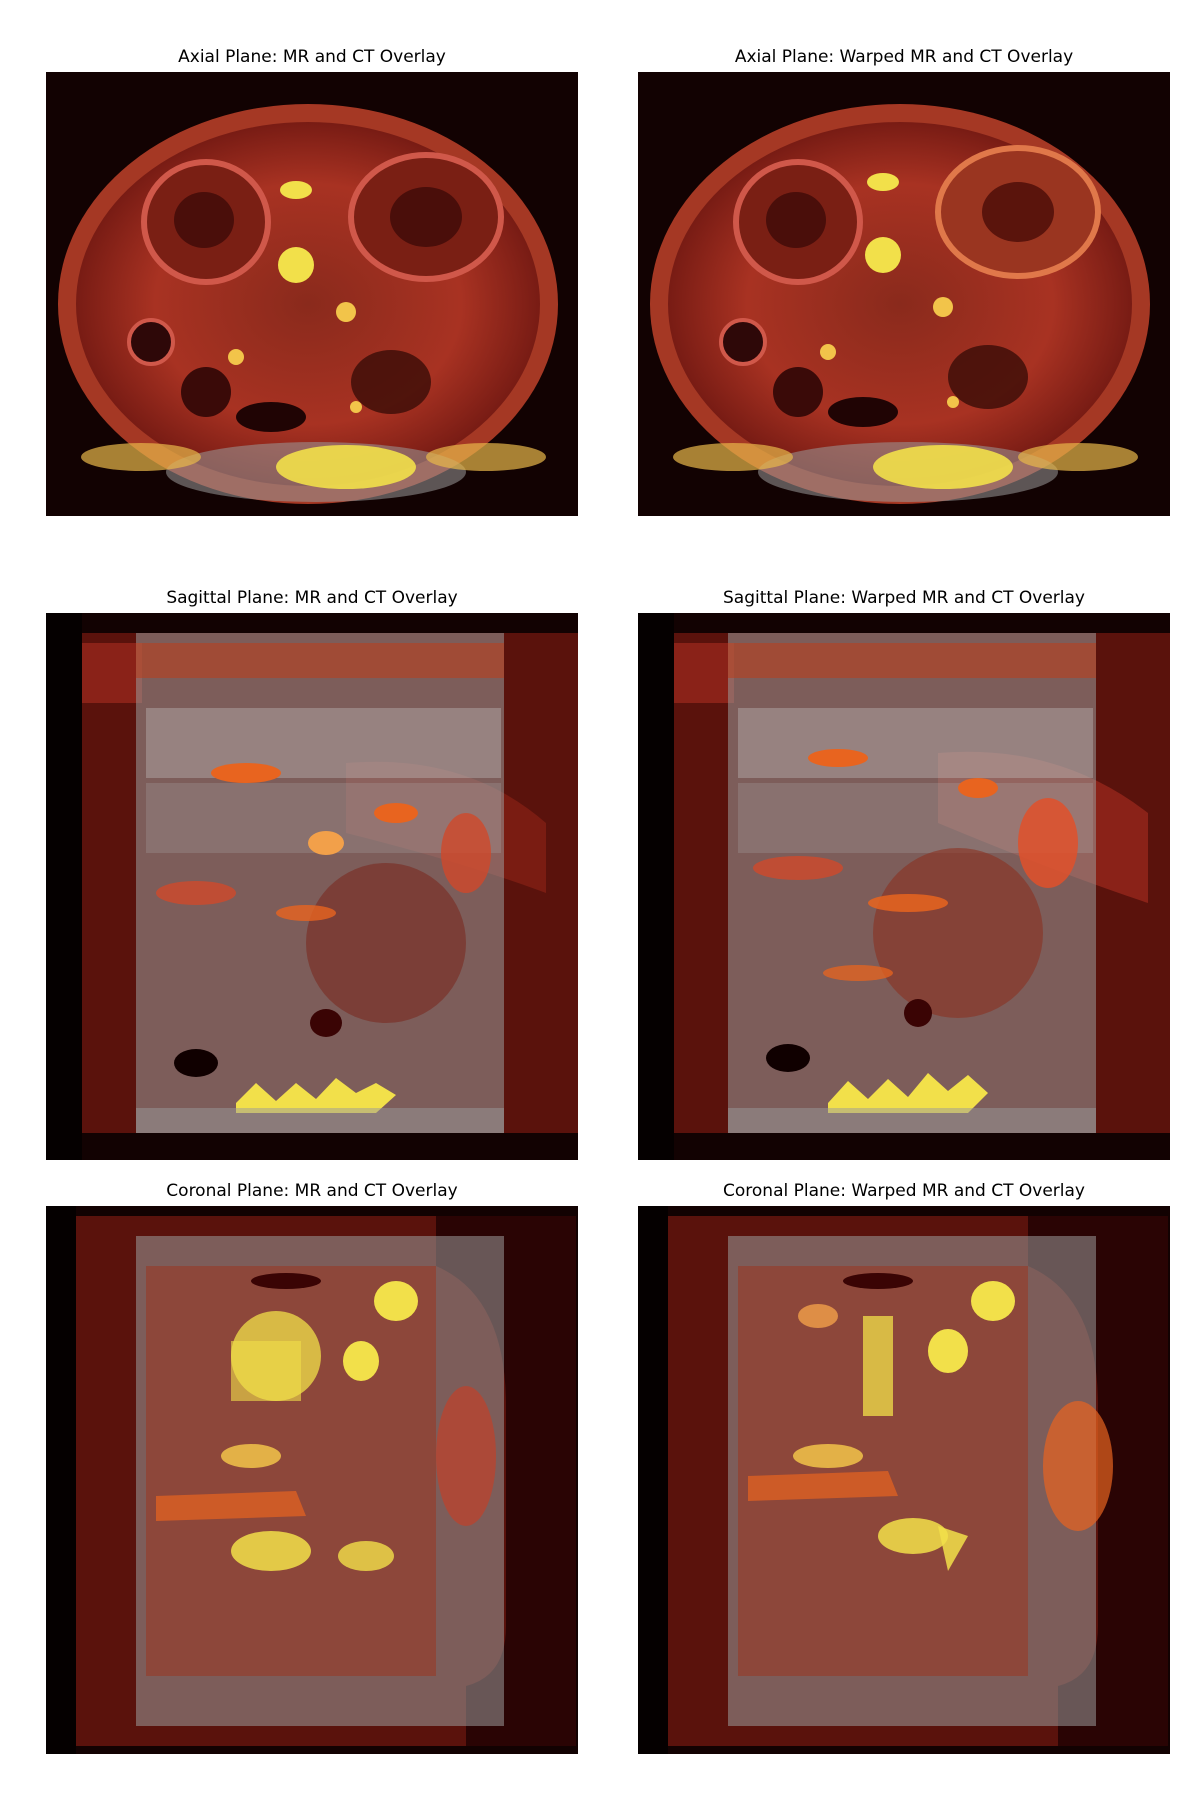 This screenshot has height=1800, width=1200. I want to click on sagittal-warped-image, so click(904, 886).